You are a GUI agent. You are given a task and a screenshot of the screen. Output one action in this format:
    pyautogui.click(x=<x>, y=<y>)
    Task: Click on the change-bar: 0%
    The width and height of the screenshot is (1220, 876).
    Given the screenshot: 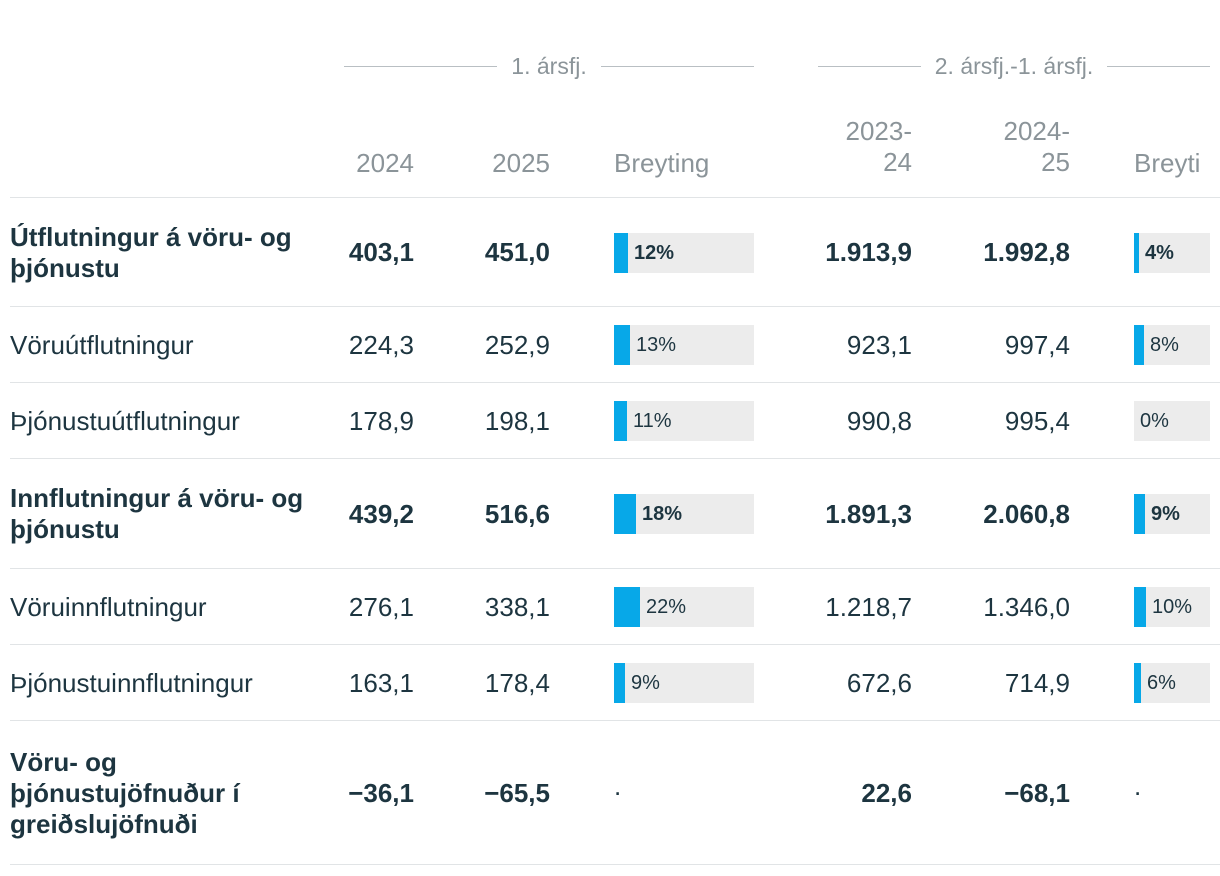 What is the action you would take?
    pyautogui.click(x=1172, y=421)
    